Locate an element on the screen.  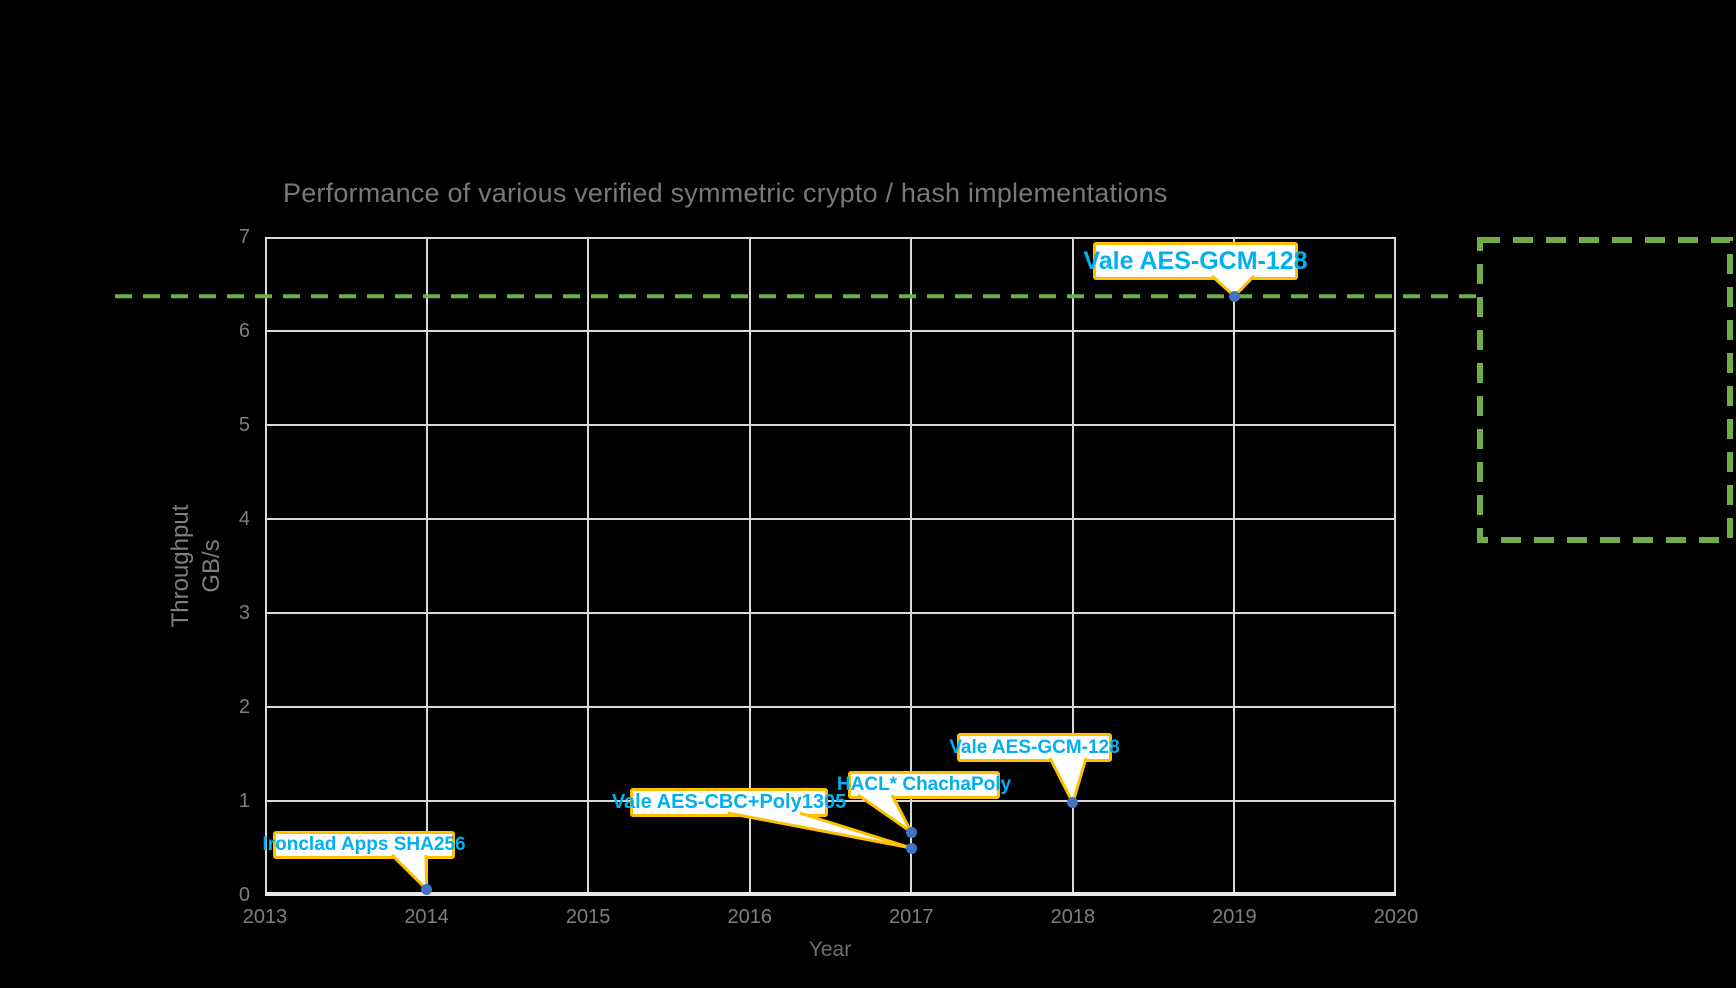
y-tick-label: 2 is located at coordinates (244, 707).